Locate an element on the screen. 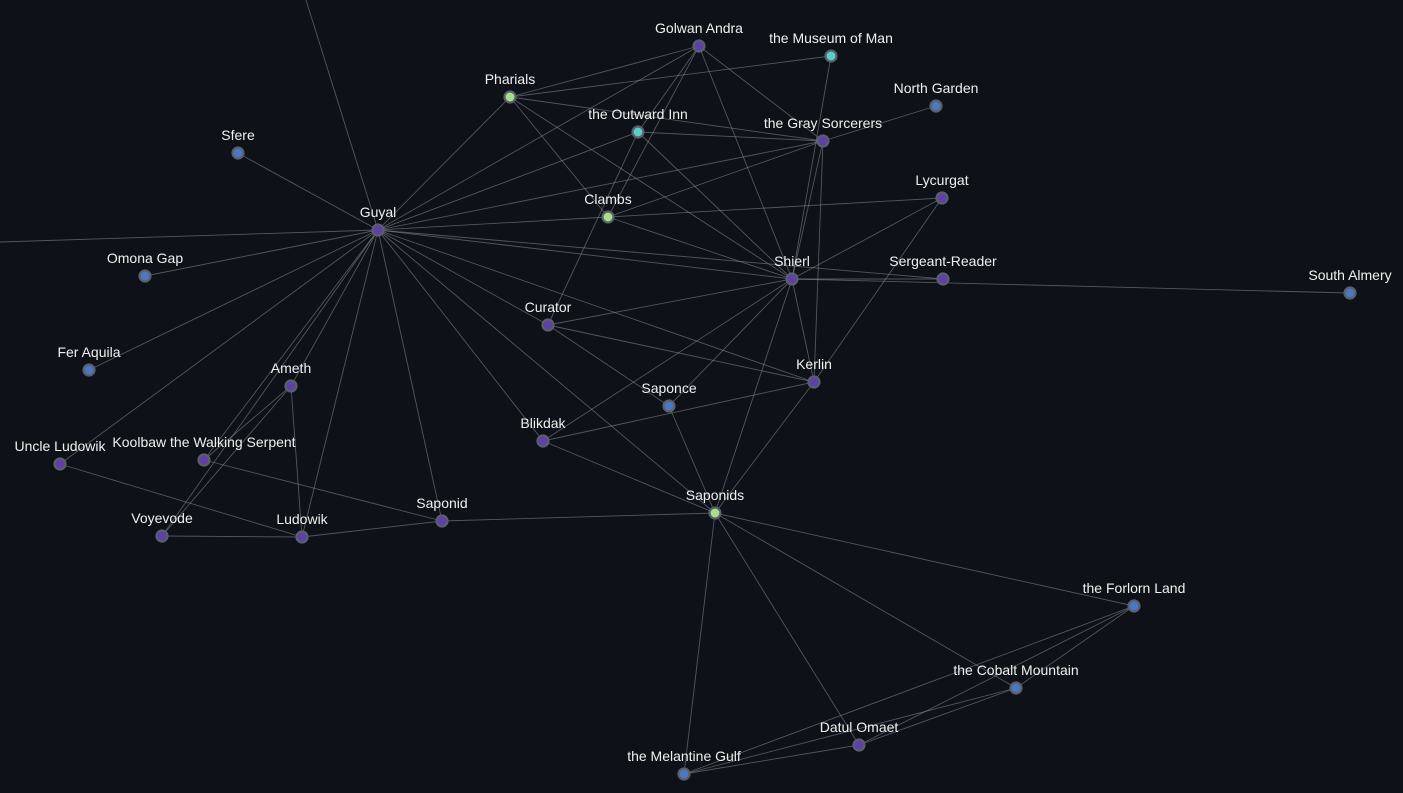 The height and width of the screenshot is (793, 1403). graph-node-sergeant: Sergeant-Reader is located at coordinates (943, 269).